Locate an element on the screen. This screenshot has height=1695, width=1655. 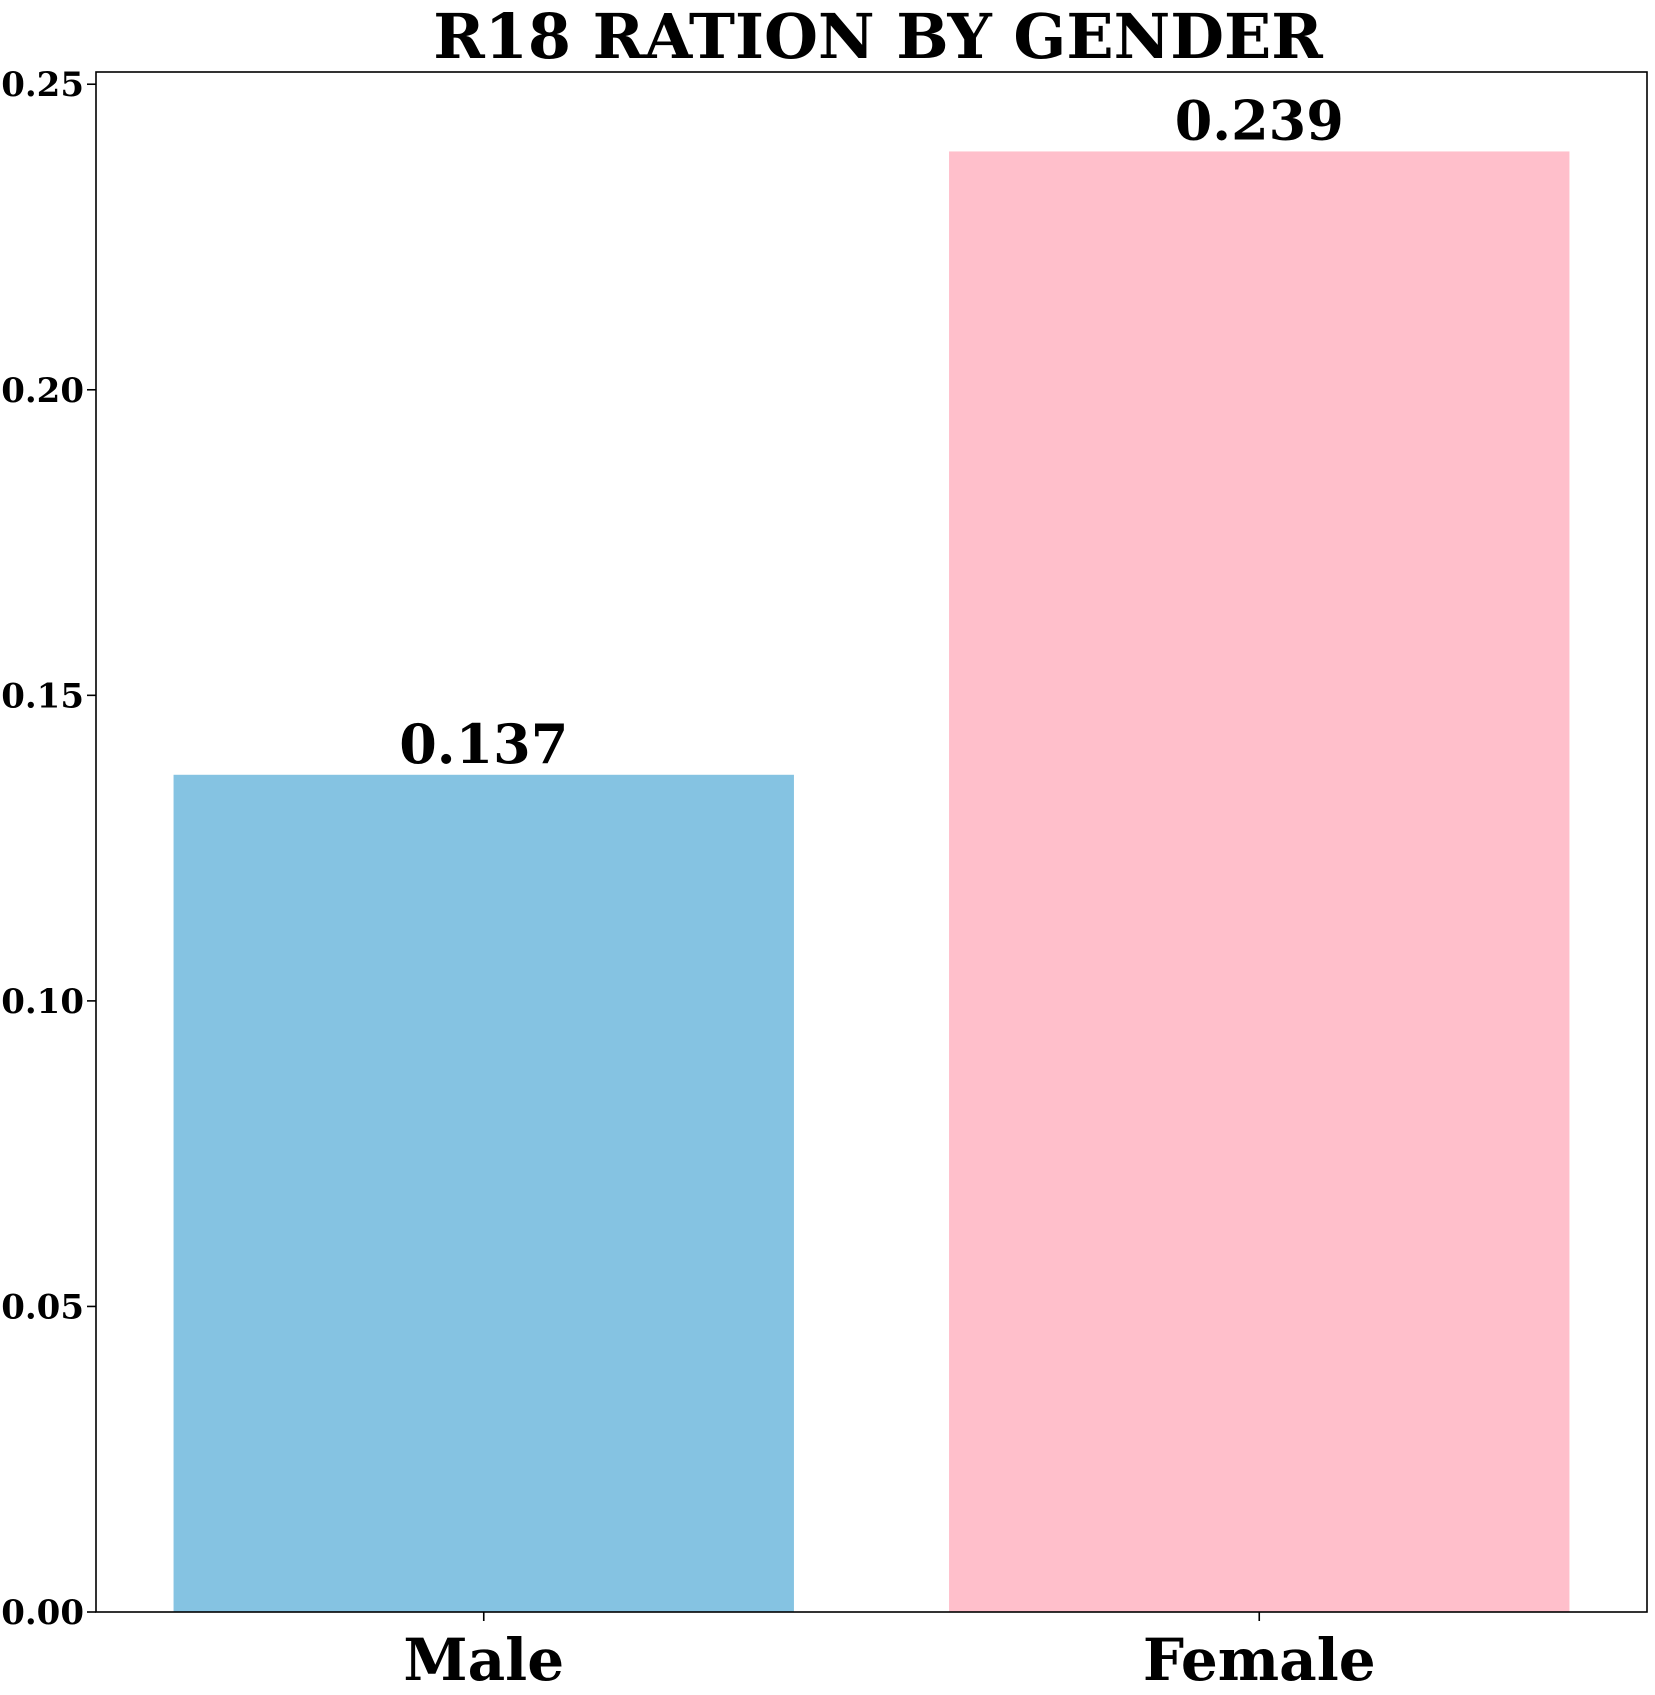
y-tick-label: 0.15 is located at coordinates (42, 696).